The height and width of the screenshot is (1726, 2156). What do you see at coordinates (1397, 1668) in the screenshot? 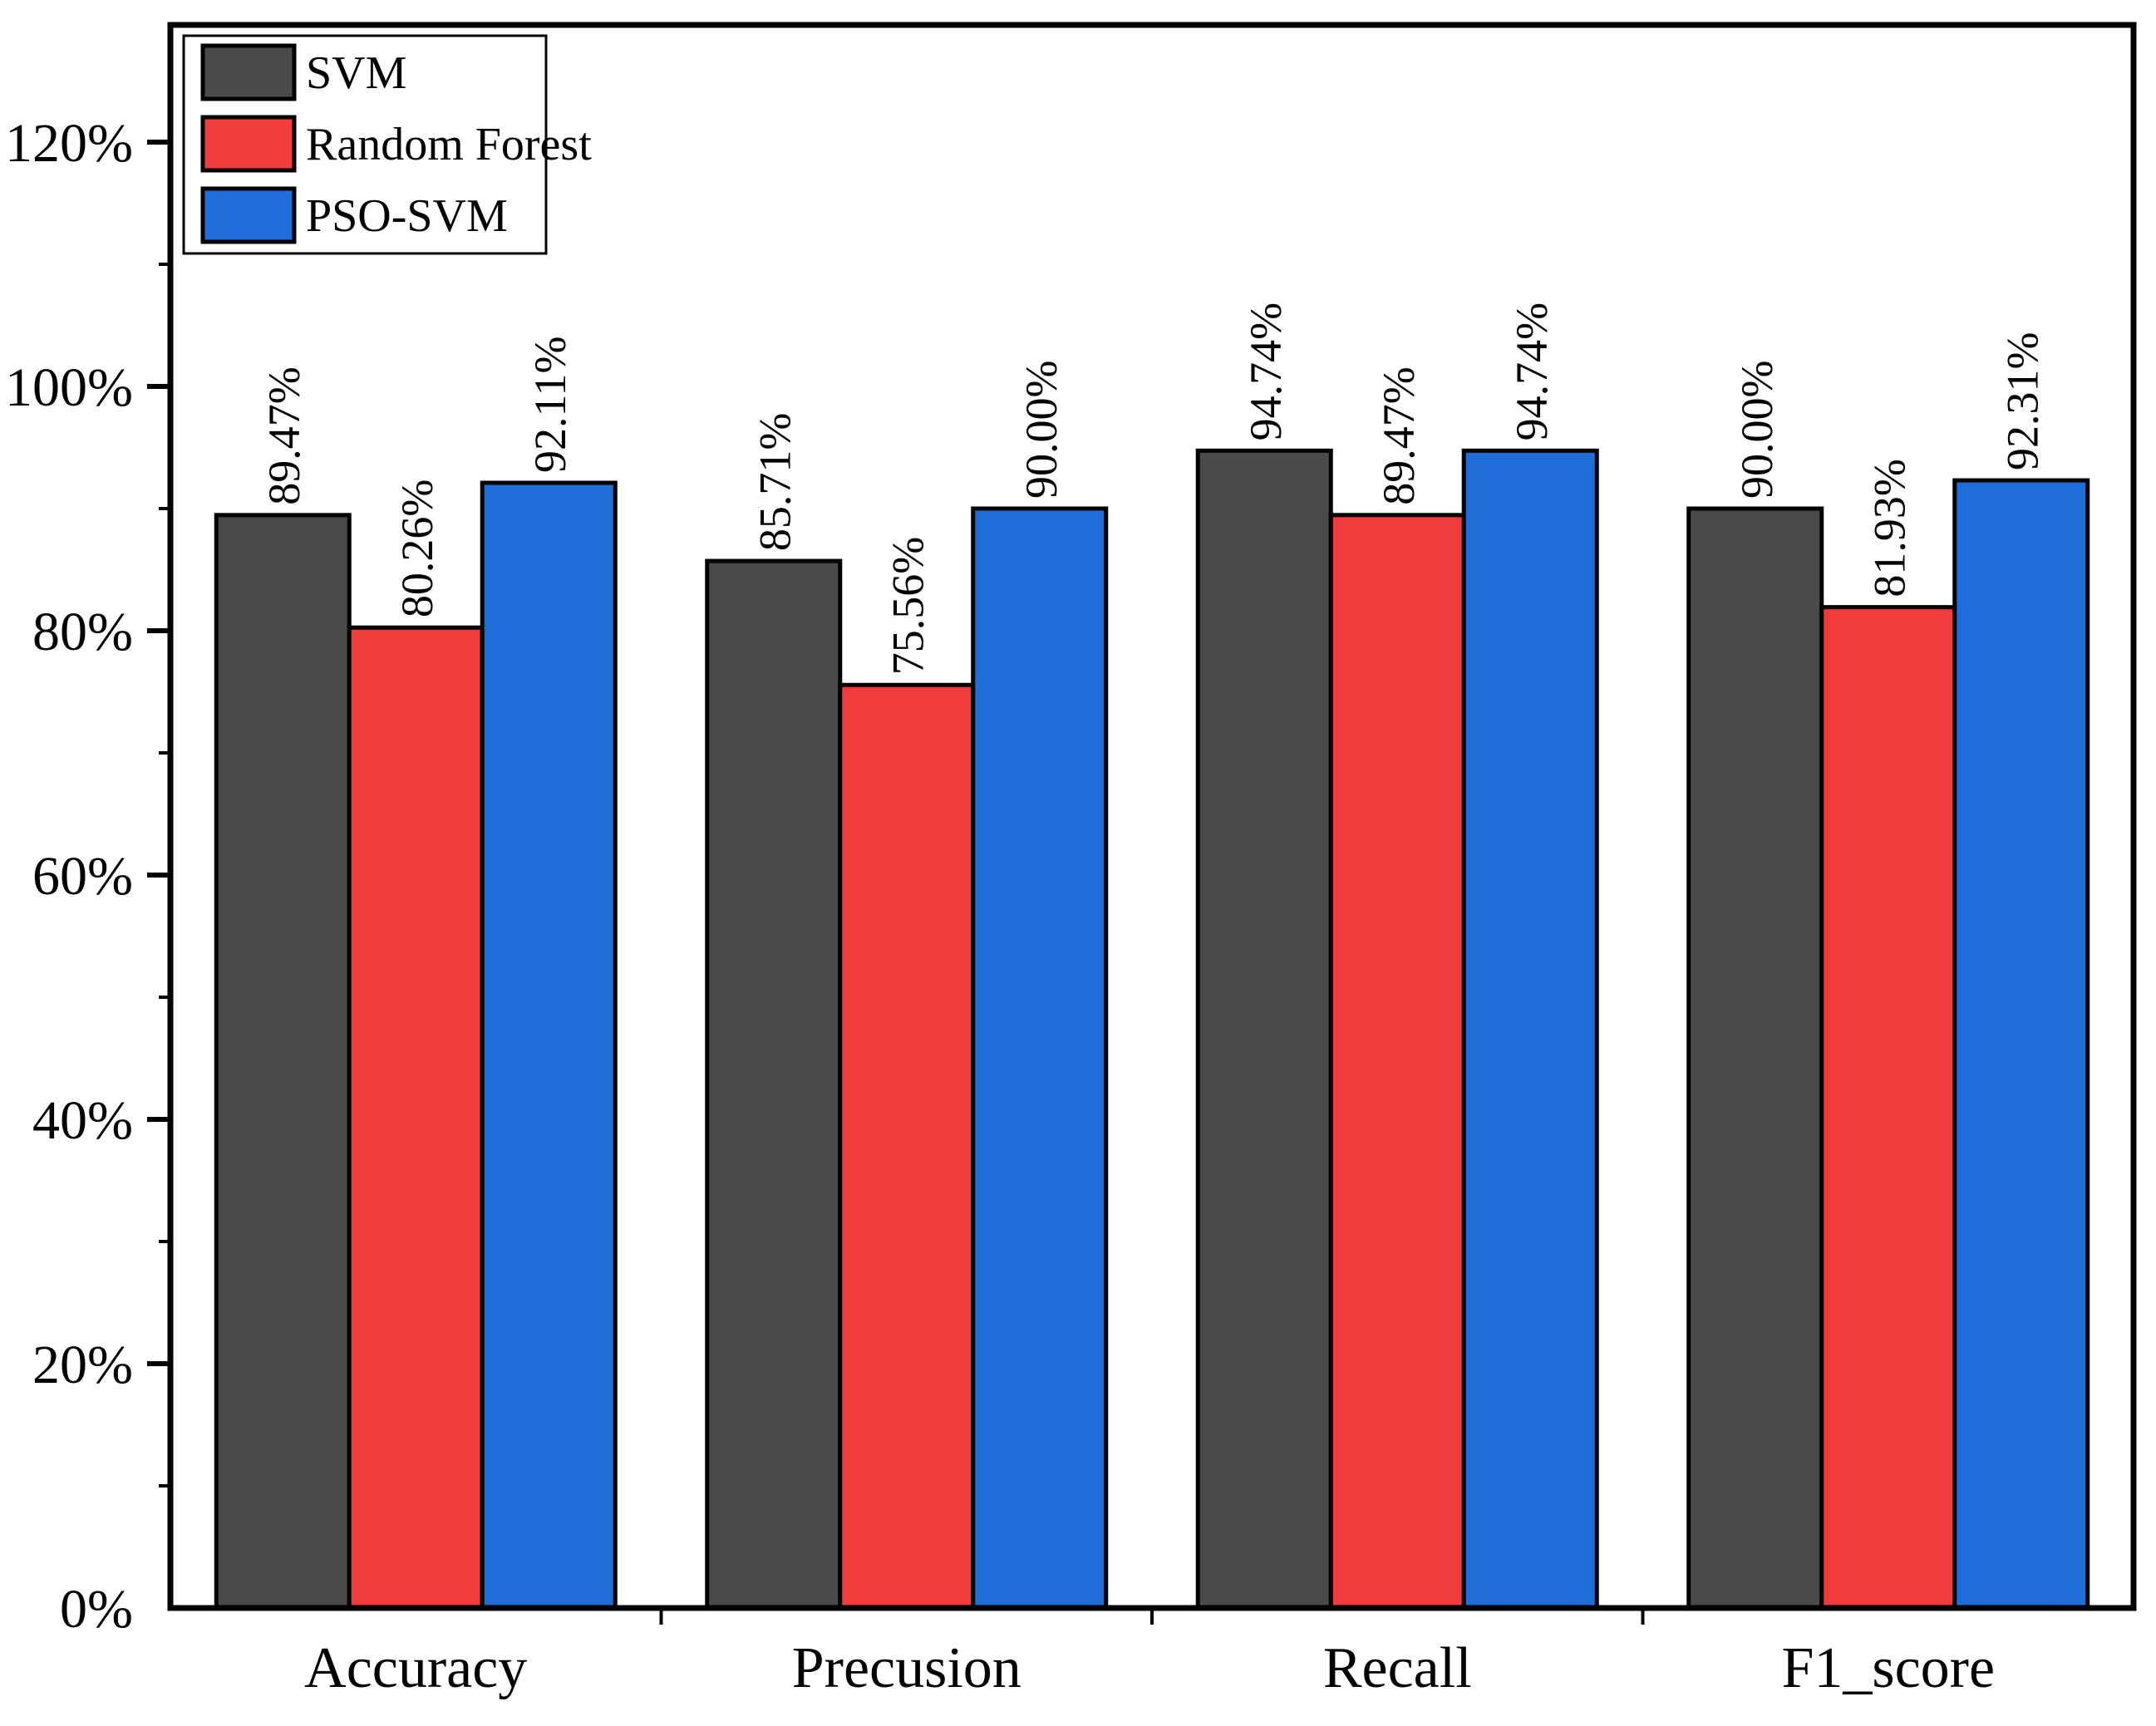
I see `x-category-label-recall: Recall` at bounding box center [1397, 1668].